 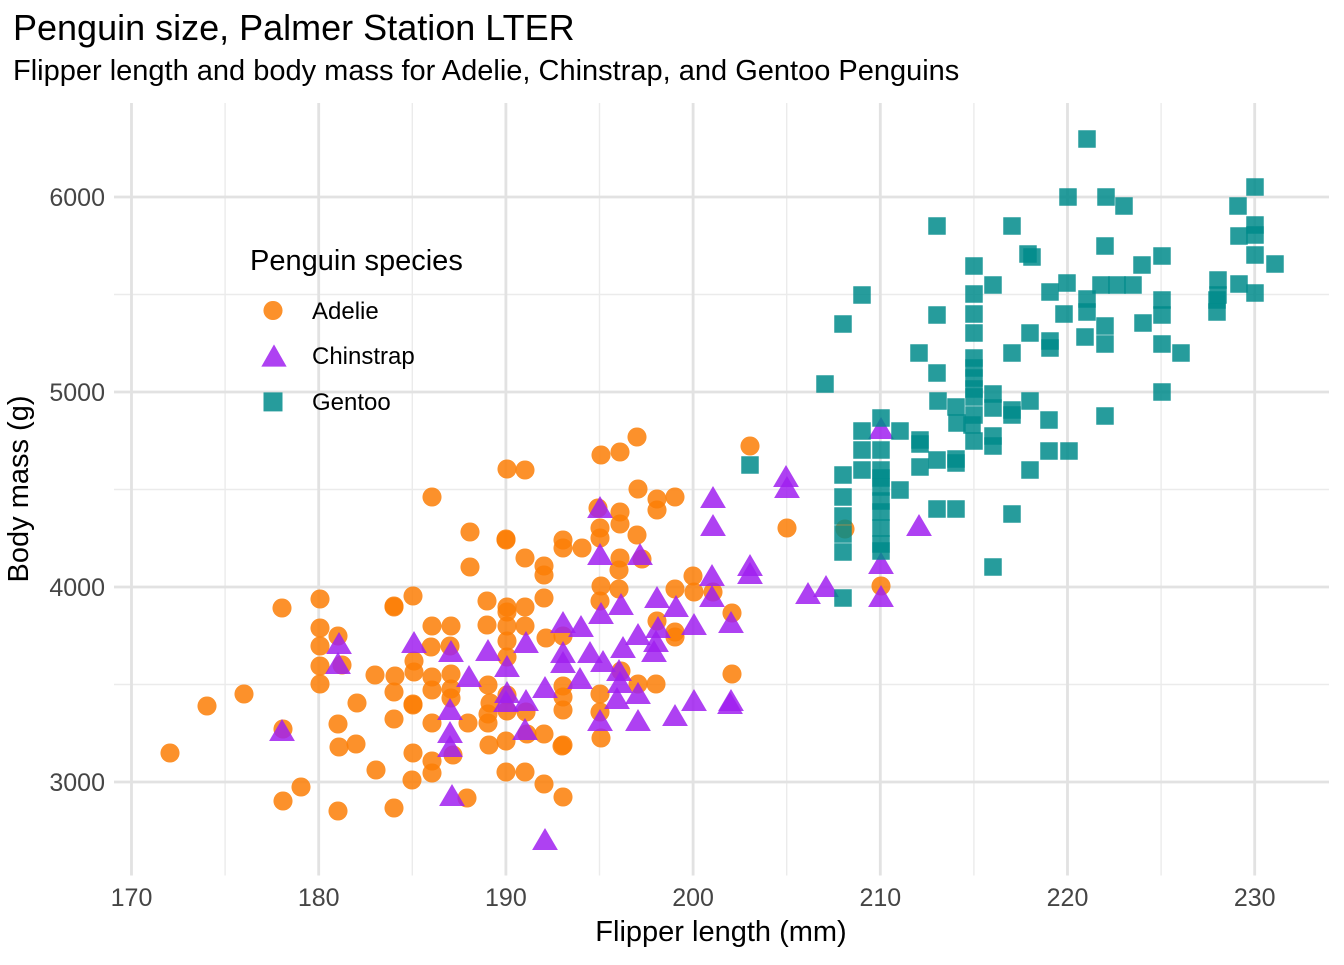 I want to click on svg-text:Penguin size, Palmer Station L: Penguin size, Palmer Station LTER, so click(x=294, y=27).